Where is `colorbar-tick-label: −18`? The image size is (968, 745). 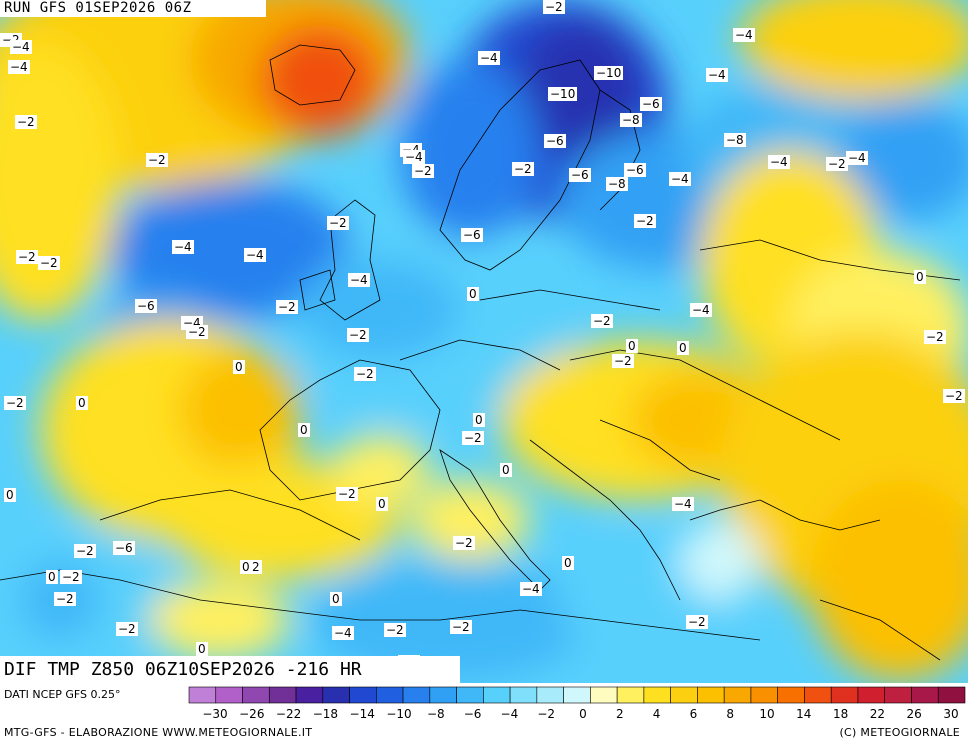 colorbar-tick-label: −18 is located at coordinates (325, 714).